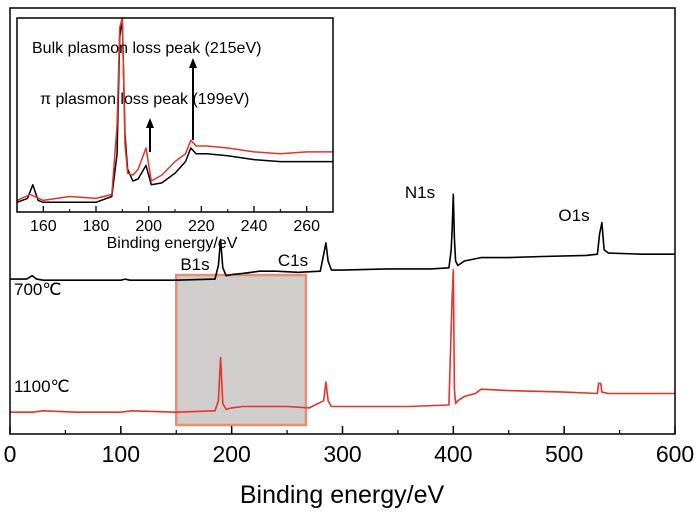  What do you see at coordinates (148, 226) in the screenshot?
I see `inset-x-tick-label-200: 200` at bounding box center [148, 226].